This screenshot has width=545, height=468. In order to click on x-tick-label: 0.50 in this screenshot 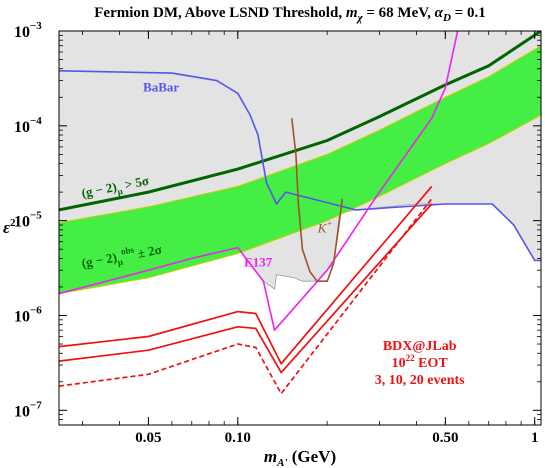, I will do `click(445, 438)`.